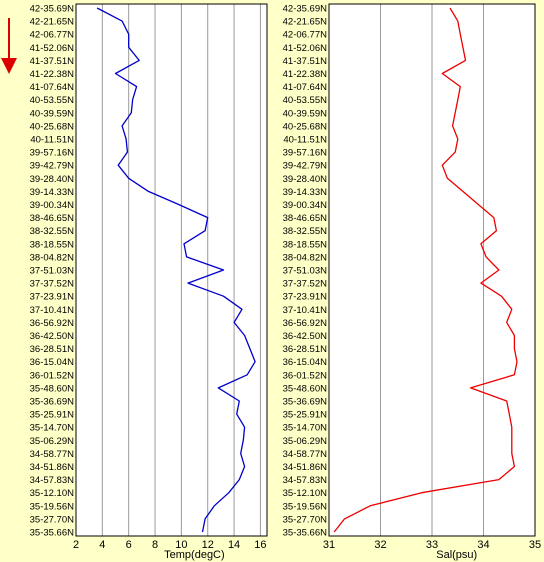 Image resolution: width=544 pixels, height=562 pixels. Describe the element at coordinates (329, 545) in the screenshot. I see `x-tick-label: 31` at that location.